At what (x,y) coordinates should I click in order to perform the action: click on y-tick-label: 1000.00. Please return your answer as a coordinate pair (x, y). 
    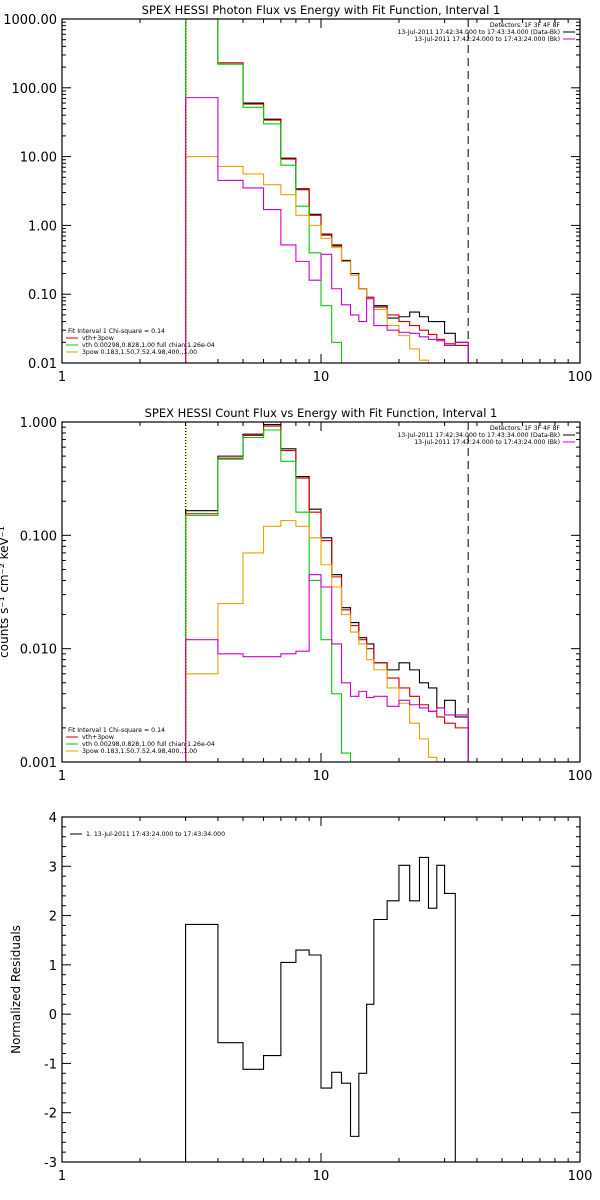
    Looking at the image, I should click on (30, 20).